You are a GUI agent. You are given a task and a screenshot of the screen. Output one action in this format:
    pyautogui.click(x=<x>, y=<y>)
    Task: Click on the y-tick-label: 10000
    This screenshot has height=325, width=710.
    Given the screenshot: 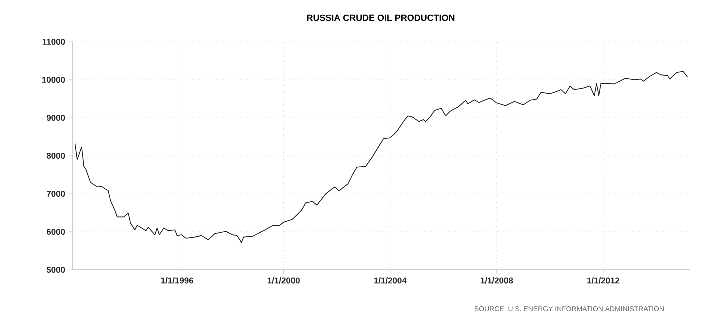 What is the action you would take?
    pyautogui.click(x=54, y=80)
    